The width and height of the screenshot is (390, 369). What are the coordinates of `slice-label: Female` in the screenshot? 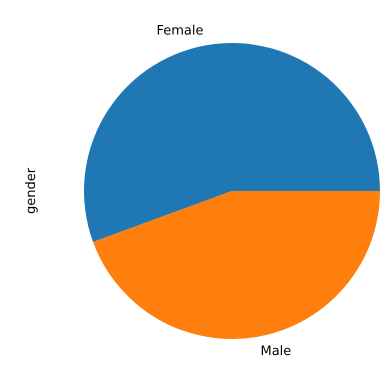 It's located at (180, 30).